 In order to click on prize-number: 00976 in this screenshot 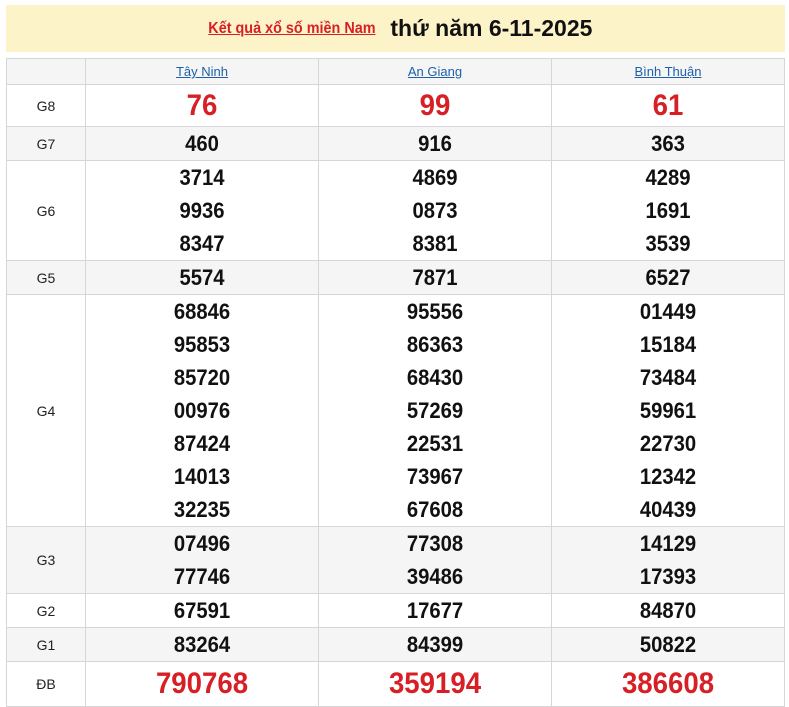, I will do `click(202, 410)`.